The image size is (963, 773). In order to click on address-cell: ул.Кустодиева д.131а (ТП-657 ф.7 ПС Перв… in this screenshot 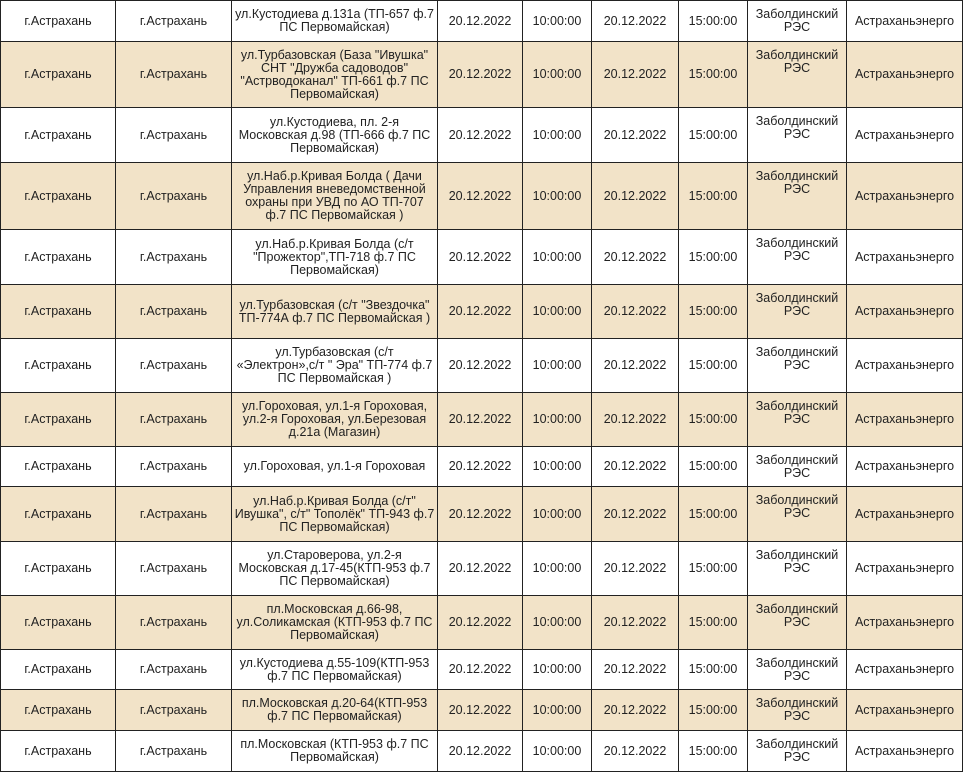, I will do `click(334, 21)`.